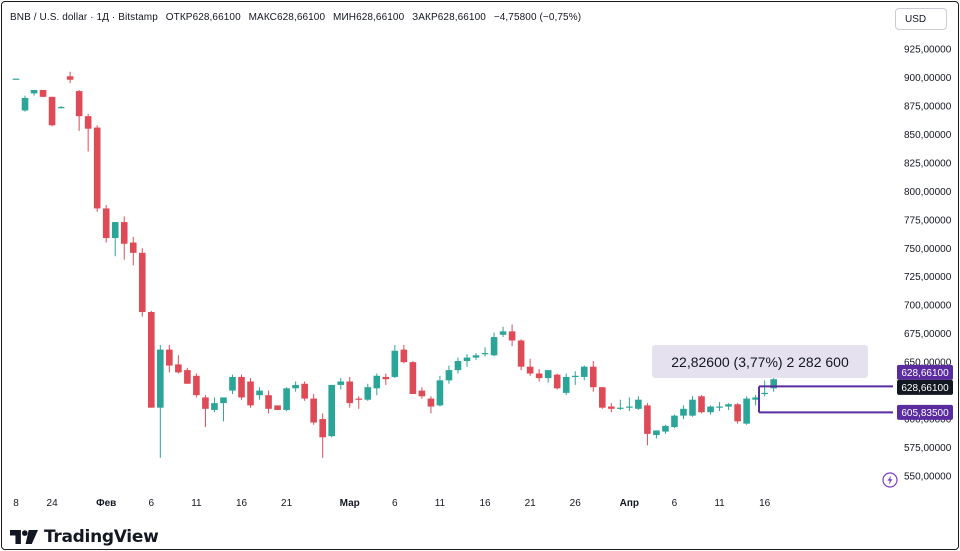 The width and height of the screenshot is (960, 551). Describe the element at coordinates (890, 480) in the screenshot. I see `lightning-icon` at that location.